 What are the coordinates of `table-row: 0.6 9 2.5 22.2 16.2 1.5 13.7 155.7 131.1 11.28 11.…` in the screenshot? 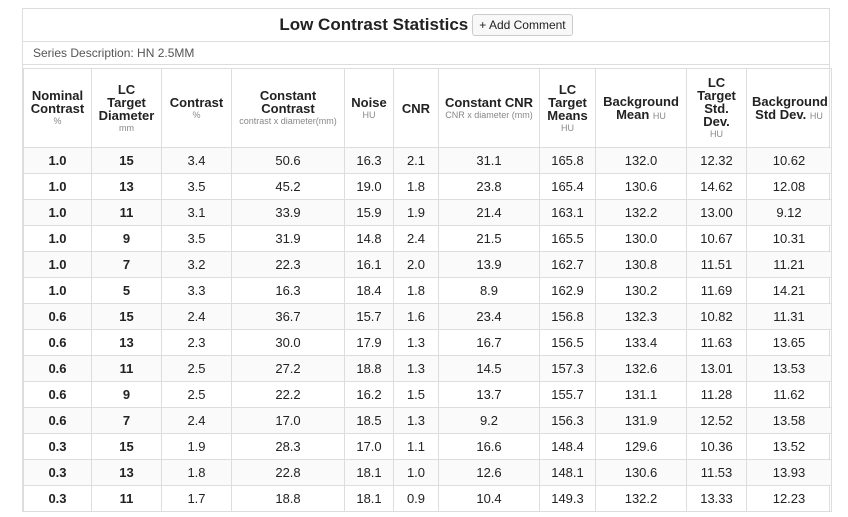 It's located at (427, 394).